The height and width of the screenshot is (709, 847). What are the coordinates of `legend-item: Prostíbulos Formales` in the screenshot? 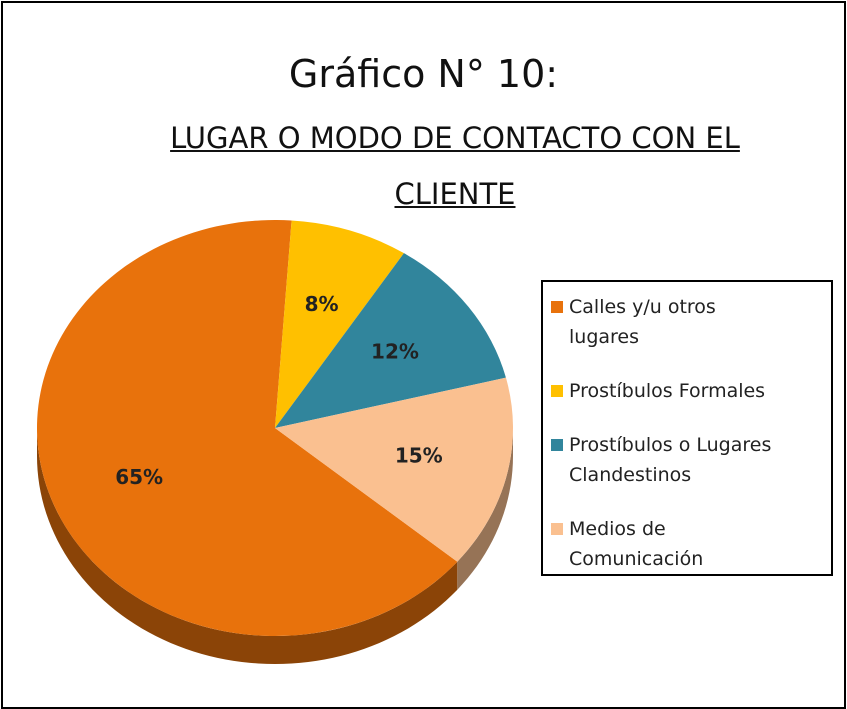 It's located at (687, 391).